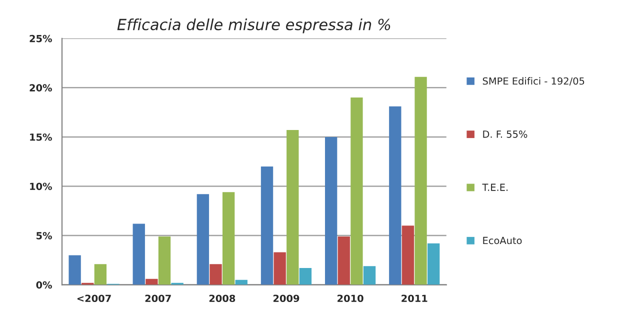 The height and width of the screenshot is (320, 620). Describe the element at coordinates (41, 137) in the screenshot. I see `y-tick-label: 15%` at that location.